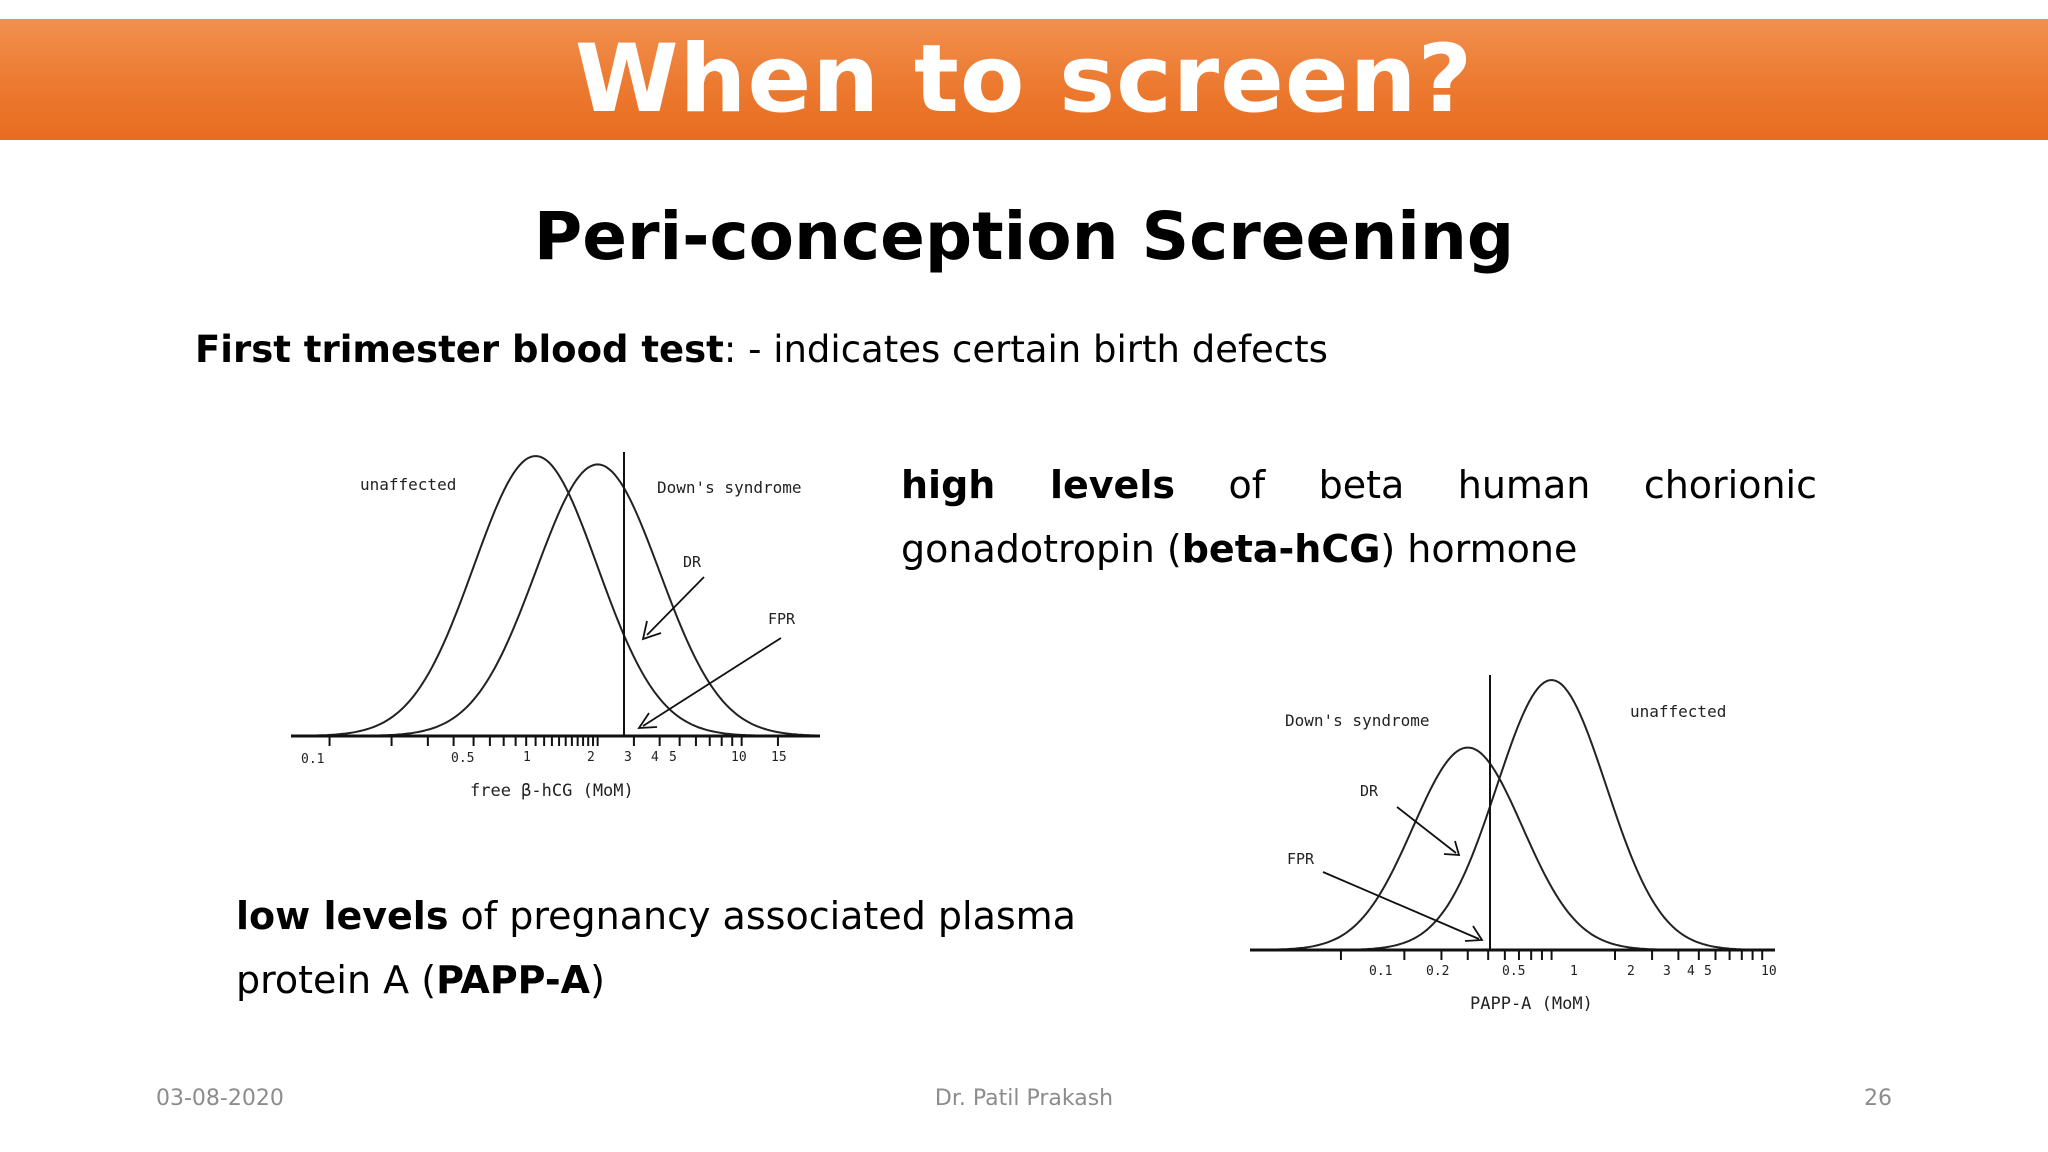 This screenshot has height=1152, width=2048. I want to click on pappa-x-axis-label: PAPP-A (MoM), so click(1531, 1004).